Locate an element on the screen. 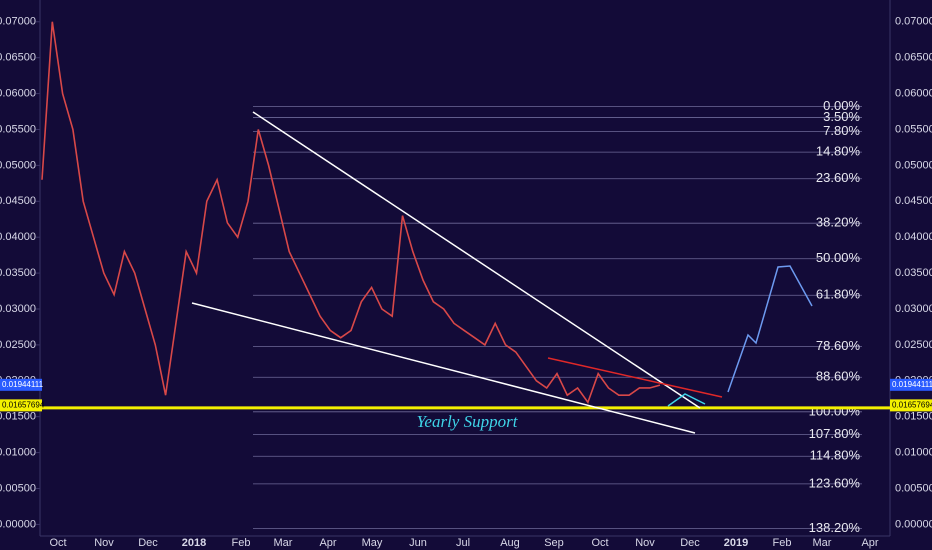 Image resolution: width=932 pixels, height=550 pixels. fib-label: 3.50% is located at coordinates (841, 116).